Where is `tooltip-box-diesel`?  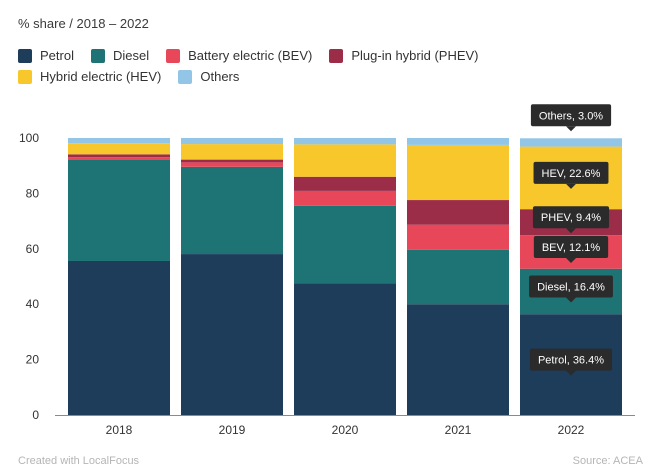
tooltip-box-diesel is located at coordinates (571, 286).